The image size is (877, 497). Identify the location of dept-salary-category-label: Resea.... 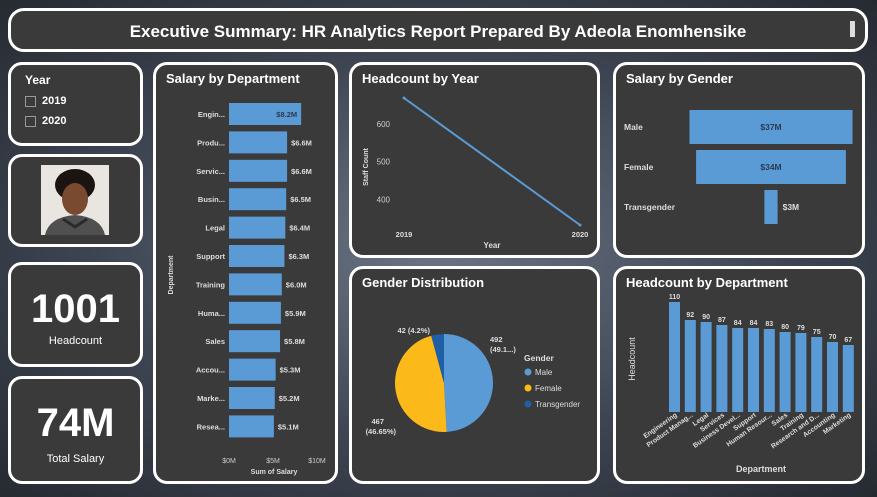
(211, 426).